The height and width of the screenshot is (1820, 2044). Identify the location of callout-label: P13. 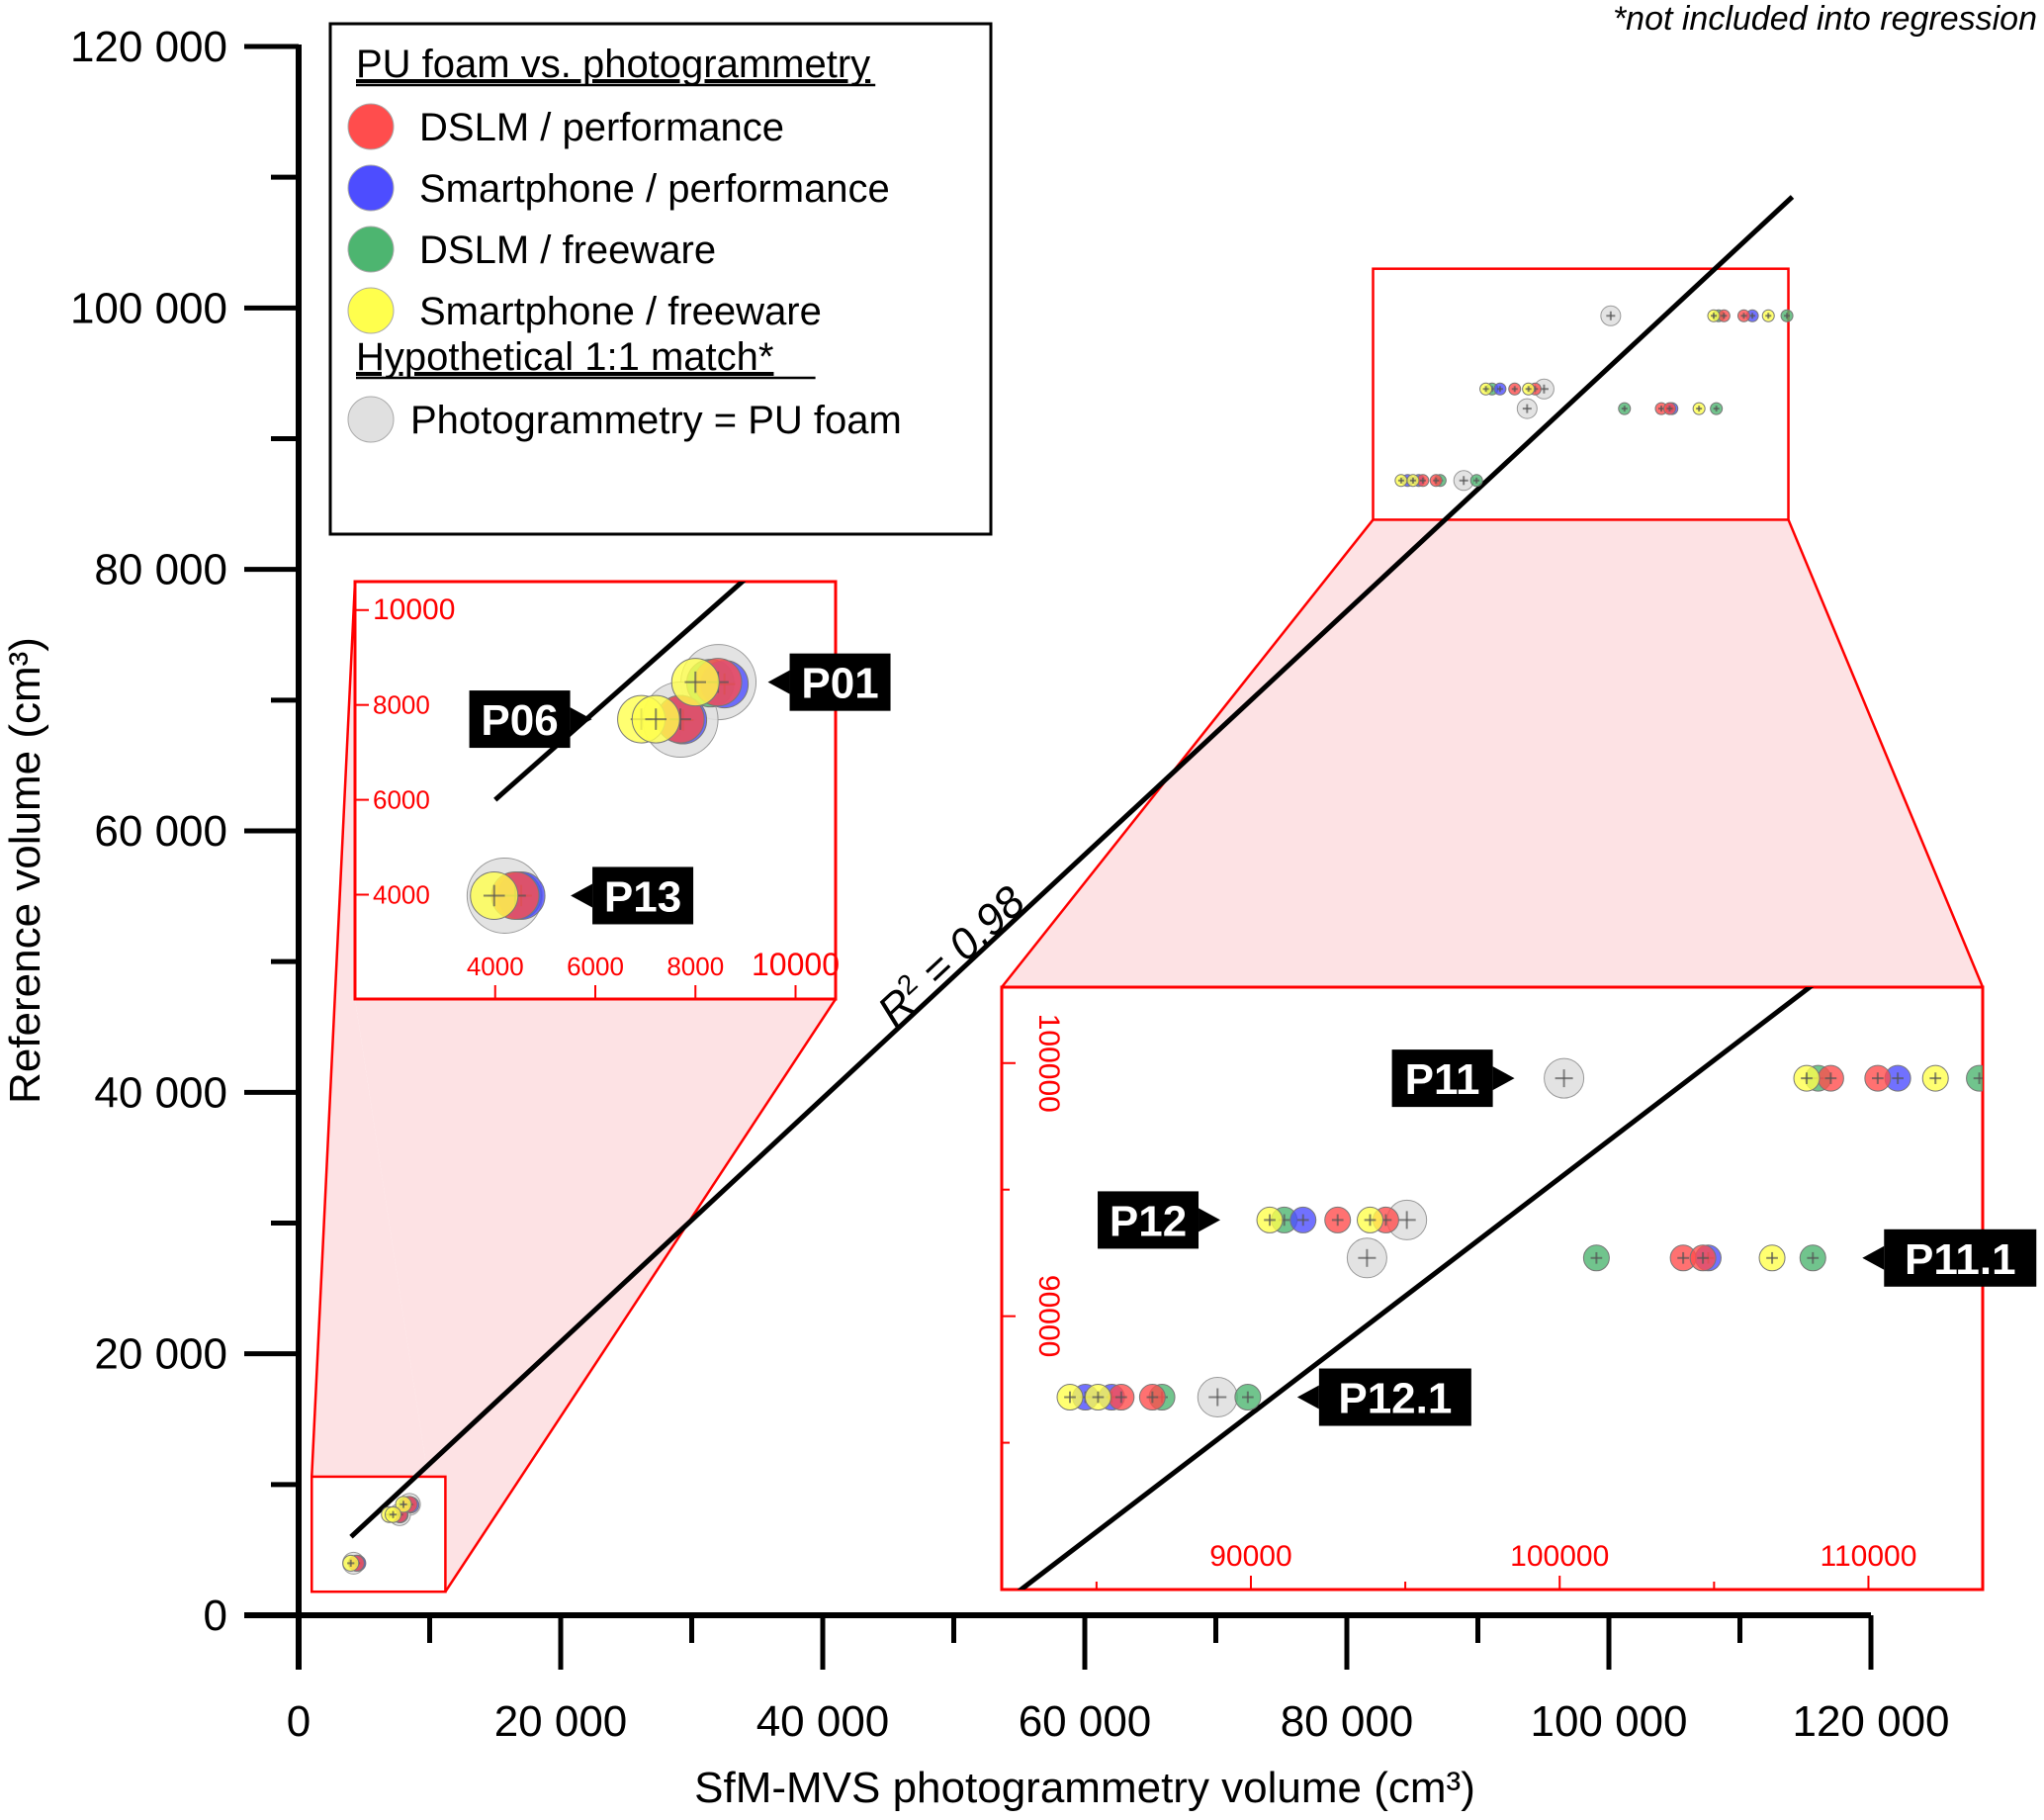
(642, 896).